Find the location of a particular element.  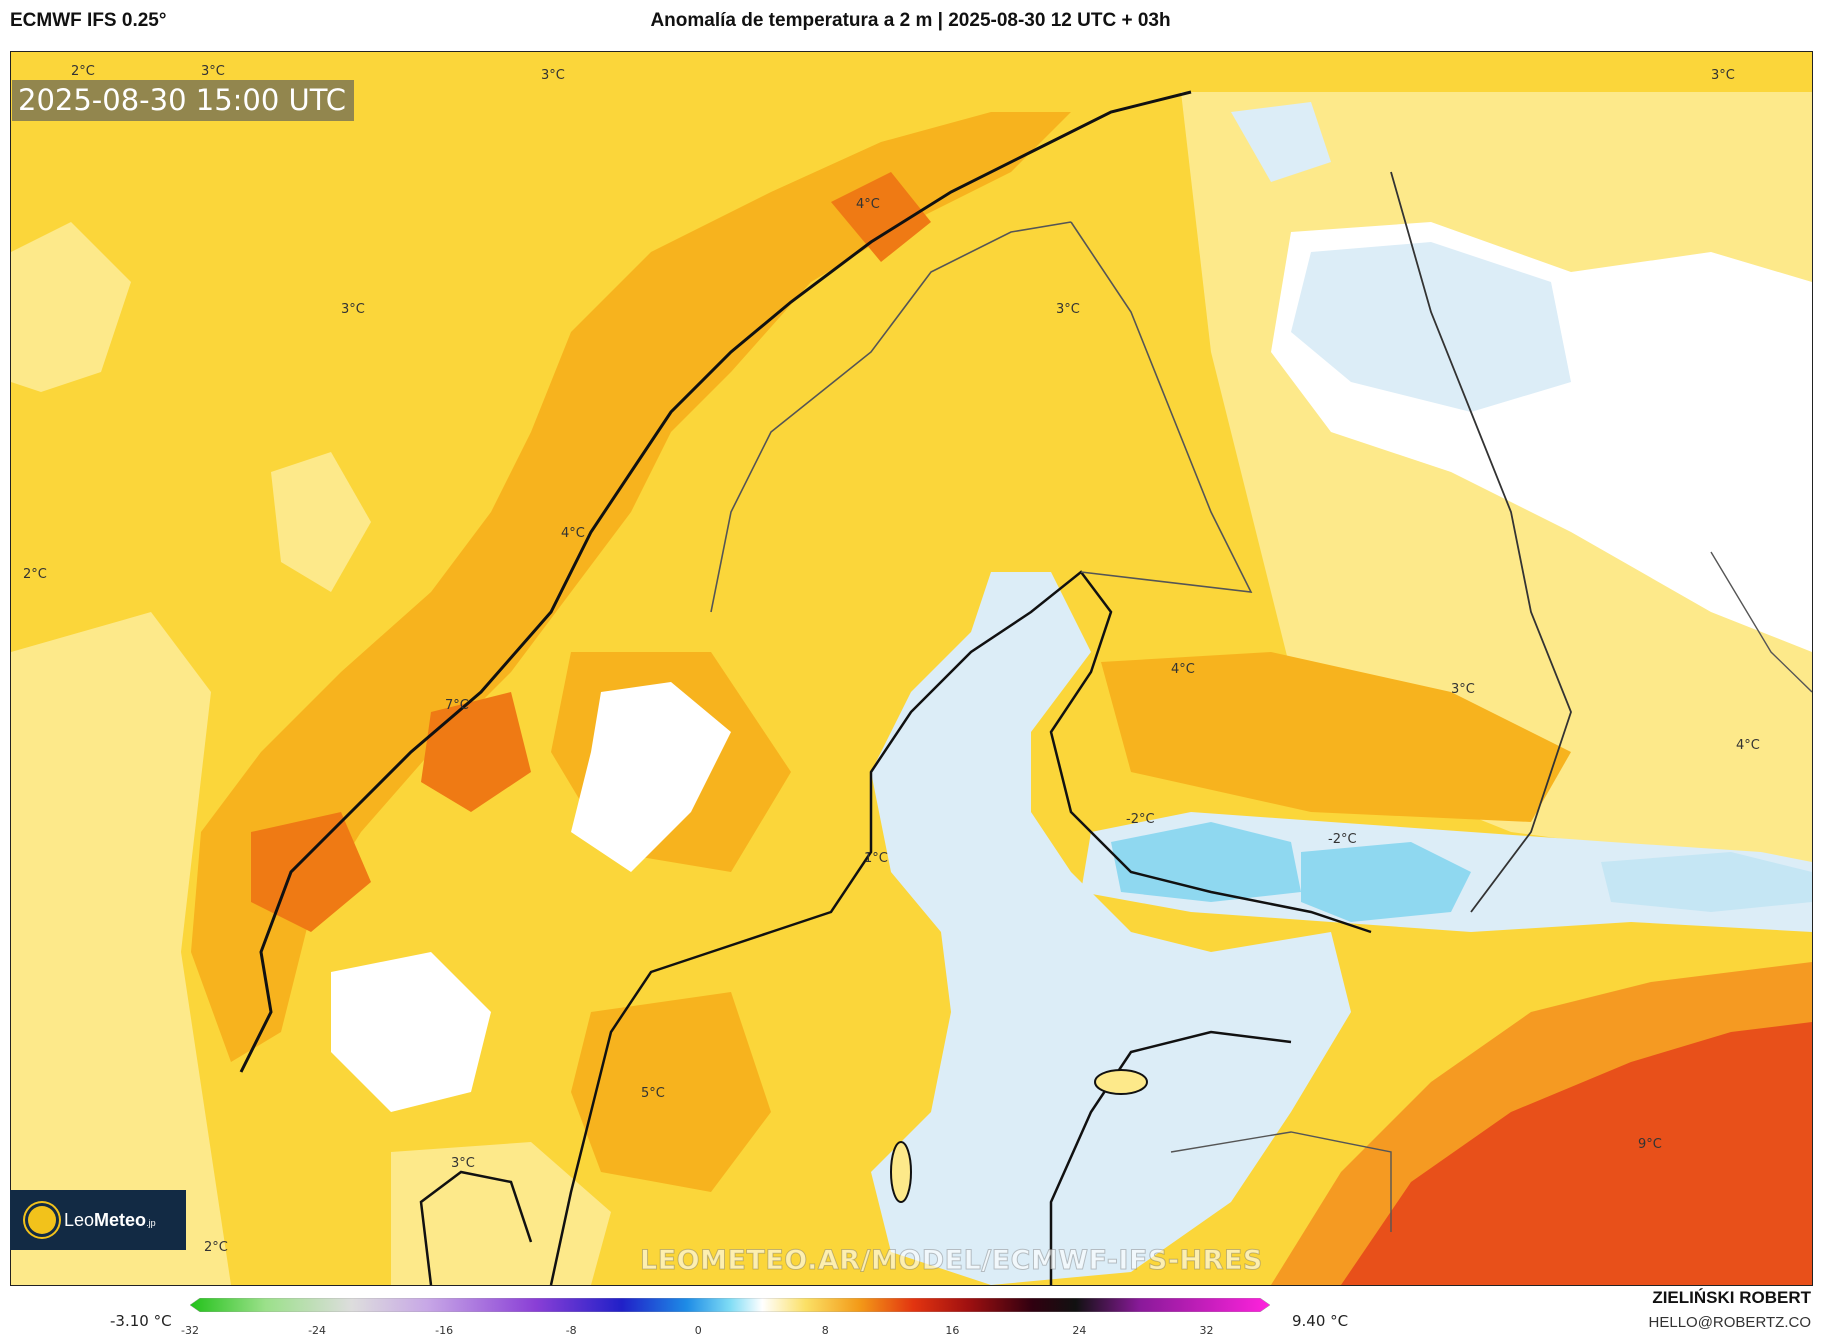

valid-time-badge: 2025-08-30 15:00 UTC is located at coordinates (183, 100).